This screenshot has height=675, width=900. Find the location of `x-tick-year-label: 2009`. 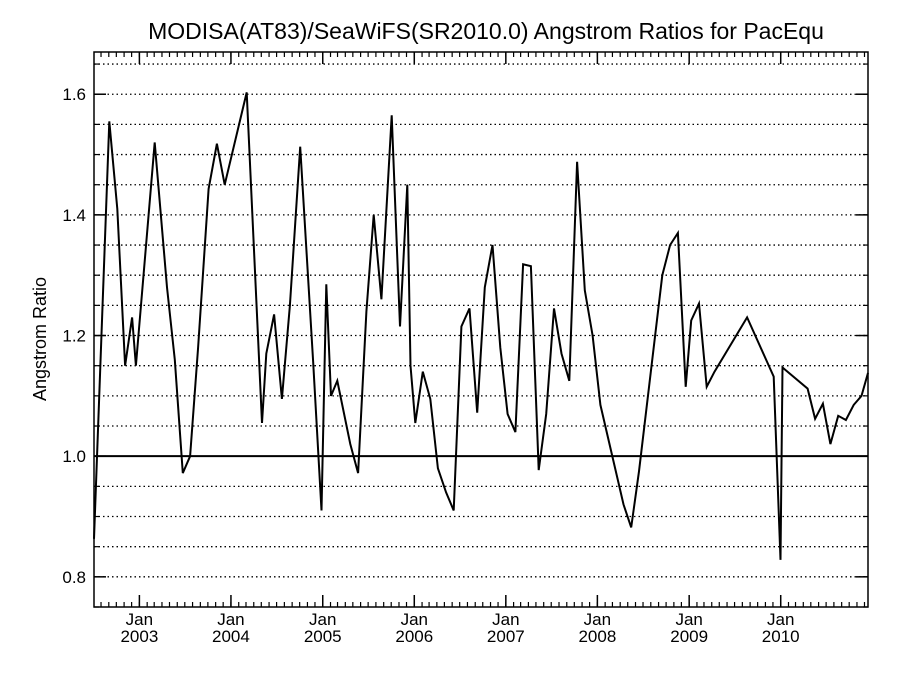

x-tick-year-label: 2009 is located at coordinates (689, 636).